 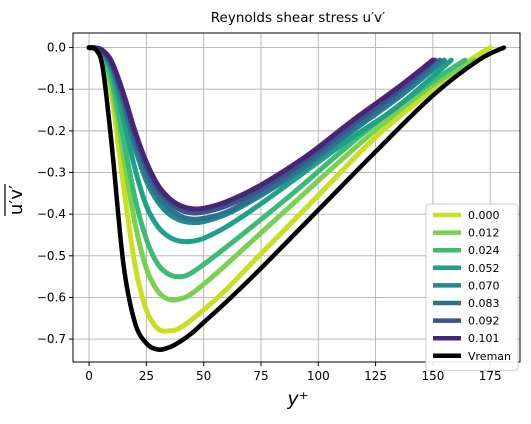 What do you see at coordinates (432, 376) in the screenshot?
I see `x-tick-label: 150` at bounding box center [432, 376].